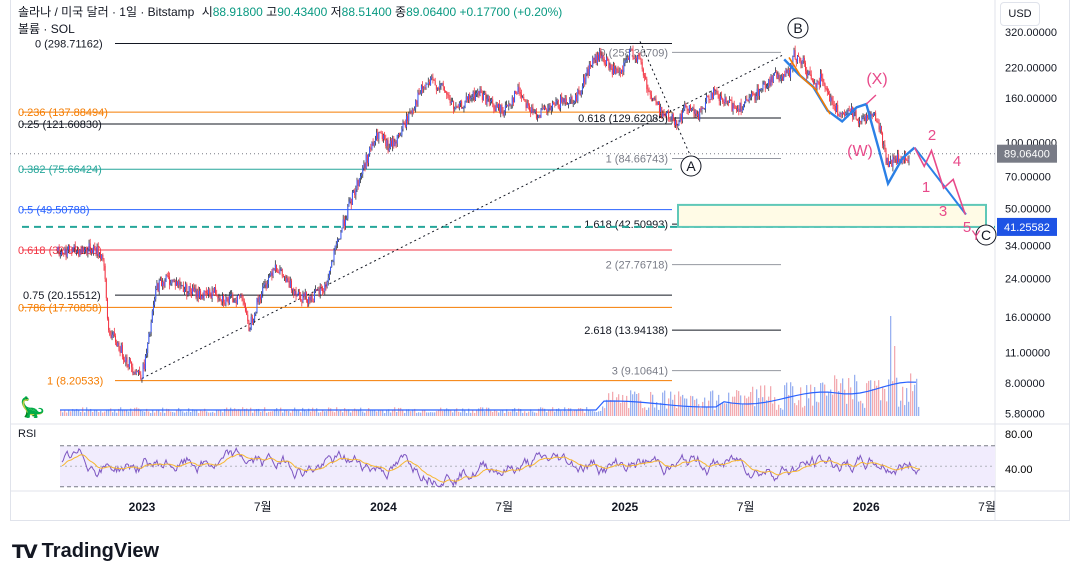  Describe the element at coordinates (940, 181) in the screenshot. I see `projection-pink` at that location.